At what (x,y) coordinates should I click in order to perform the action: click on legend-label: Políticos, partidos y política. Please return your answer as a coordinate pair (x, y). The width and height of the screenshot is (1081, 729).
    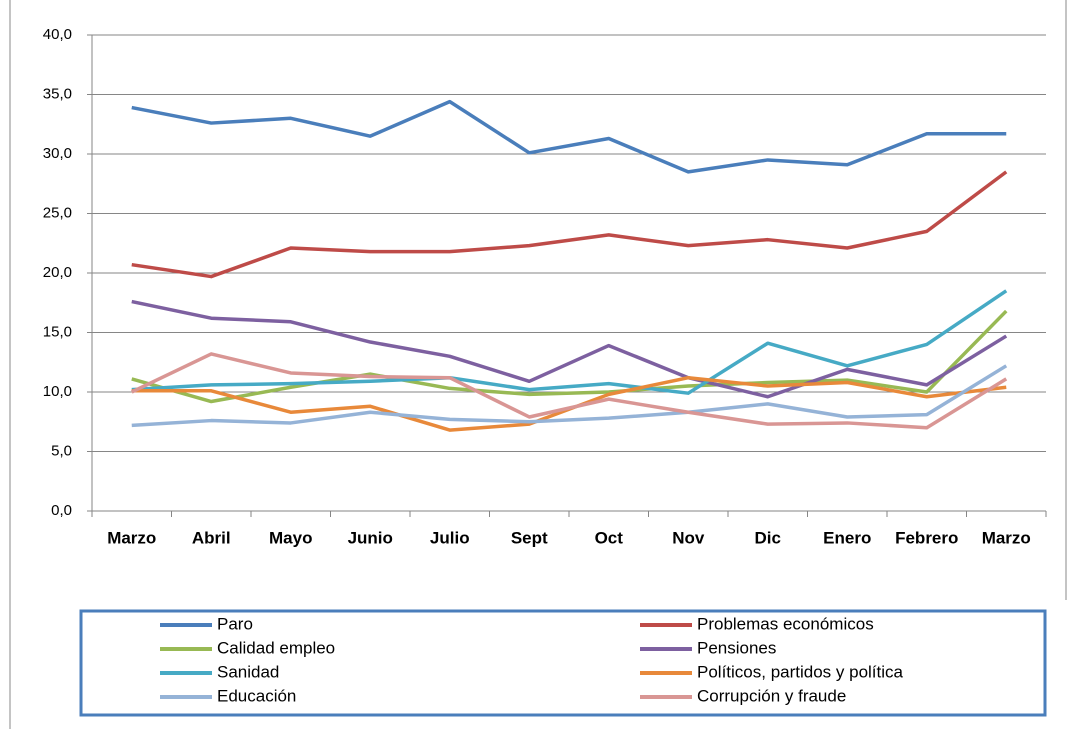
    Looking at the image, I should click on (800, 671).